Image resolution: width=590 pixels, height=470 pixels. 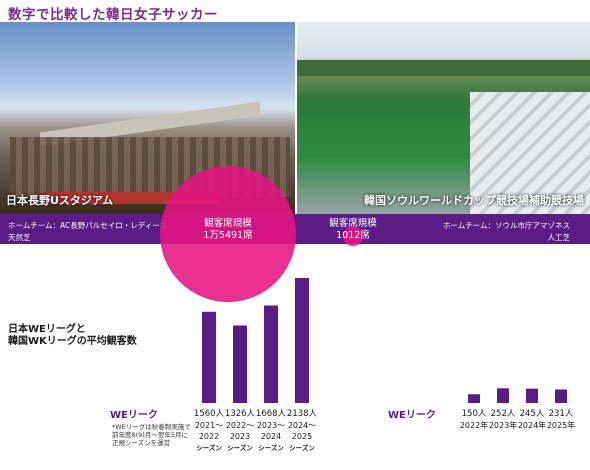 I want to click on korea-home-team: ホームチーム：ソウル市庁アマゾネス, so click(x=506, y=225).